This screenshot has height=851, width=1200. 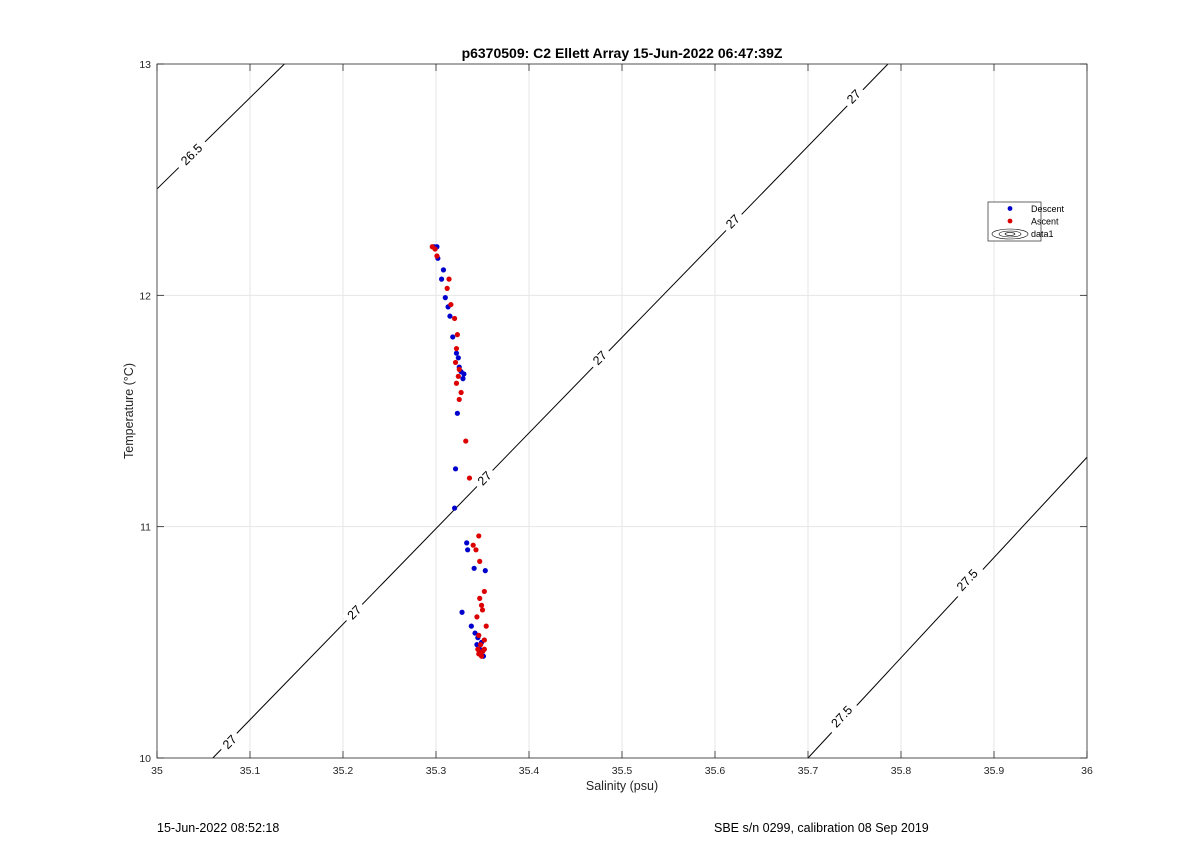 I want to click on legend-descent-label: Descent, so click(x=1048, y=209).